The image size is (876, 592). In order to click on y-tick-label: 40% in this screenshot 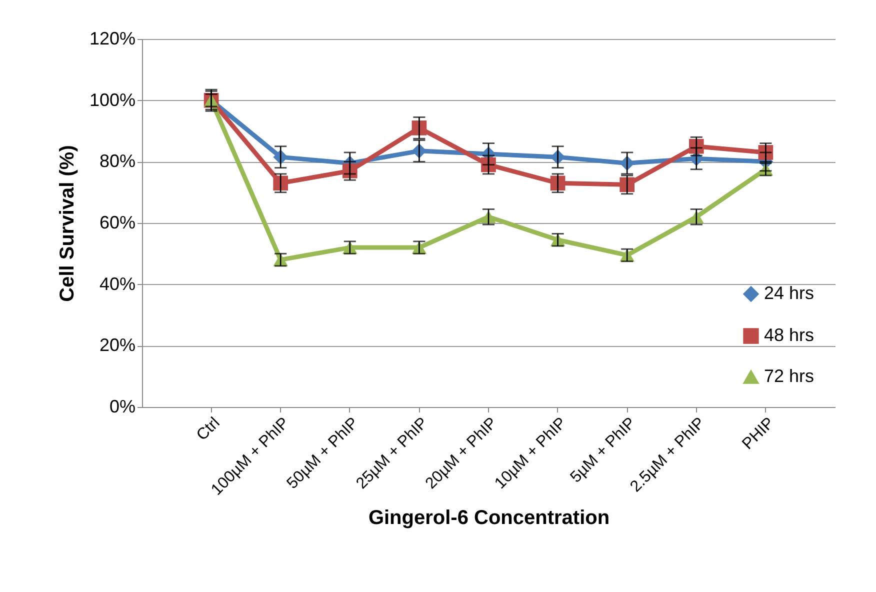, I will do `click(117, 284)`.